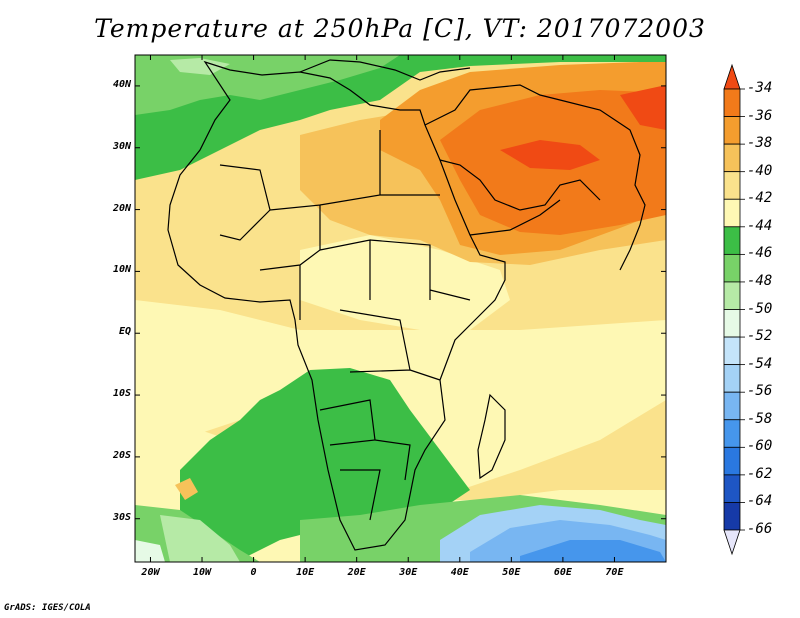  Describe the element at coordinates (760, 446) in the screenshot. I see `colorbar-label: -60` at that location.